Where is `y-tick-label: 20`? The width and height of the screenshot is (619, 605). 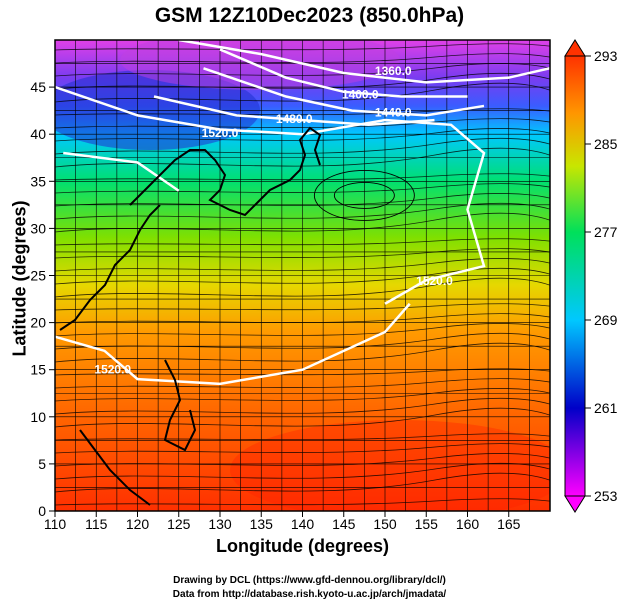
y-tick-label: 20 is located at coordinates (38, 323).